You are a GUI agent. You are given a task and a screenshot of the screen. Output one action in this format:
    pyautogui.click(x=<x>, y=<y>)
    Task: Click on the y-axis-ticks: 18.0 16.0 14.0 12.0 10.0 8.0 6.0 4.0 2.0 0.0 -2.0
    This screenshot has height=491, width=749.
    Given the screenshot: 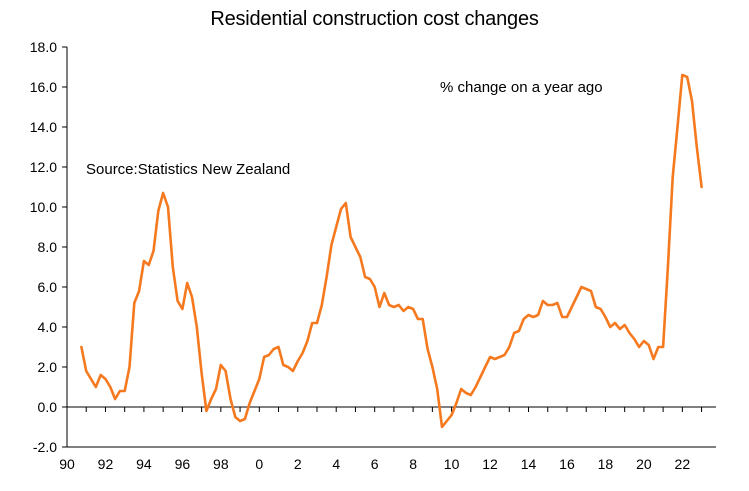 What is the action you would take?
    pyautogui.click(x=48, y=247)
    